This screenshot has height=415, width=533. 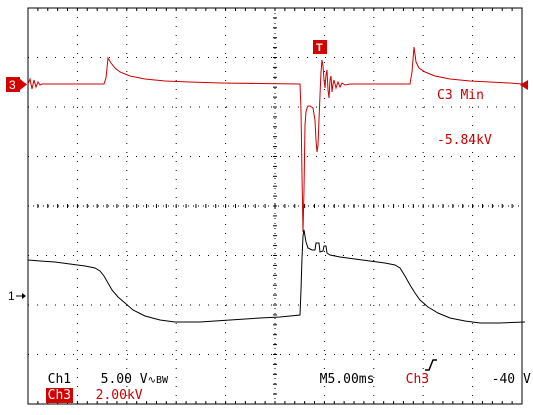 What do you see at coordinates (11, 296) in the screenshot?
I see `ch1-marker-label: 1` at bounding box center [11, 296].